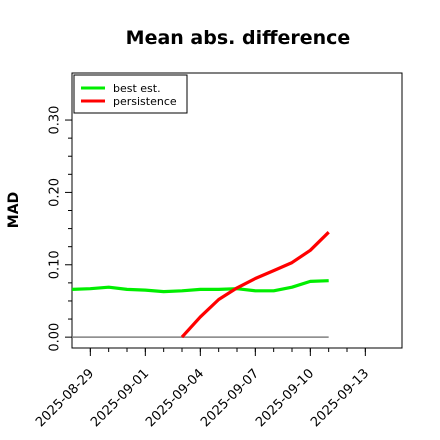 This screenshot has width=440, height=440. What do you see at coordinates (14, 210) in the screenshot?
I see `y-axis-label: MAD` at bounding box center [14, 210].